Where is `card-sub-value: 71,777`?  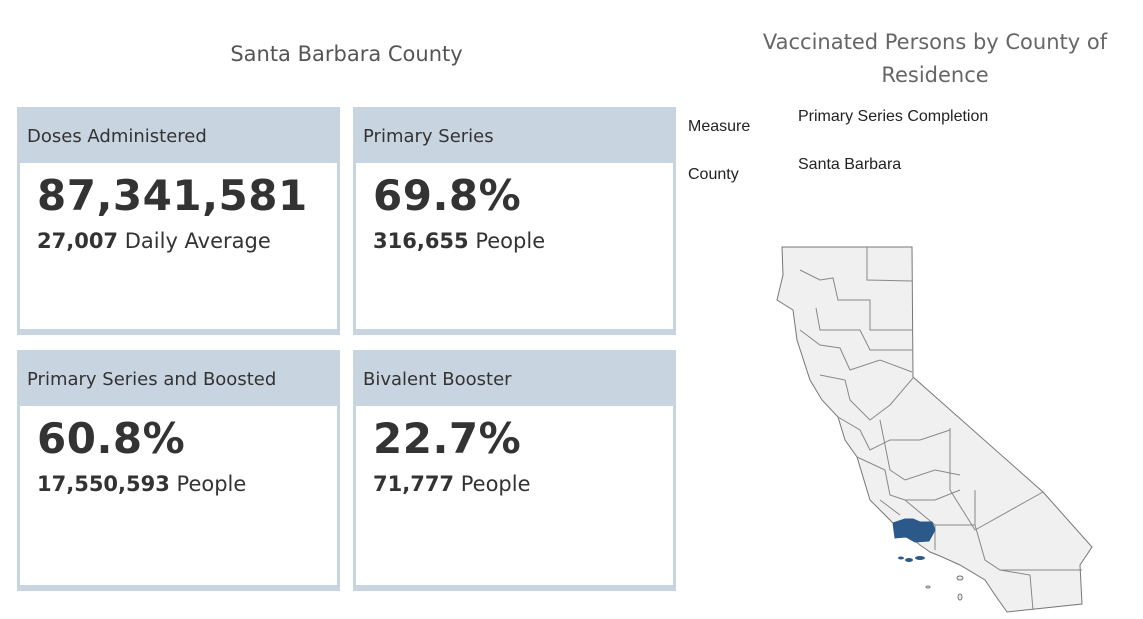
card-sub-value: 71,777 is located at coordinates (414, 484).